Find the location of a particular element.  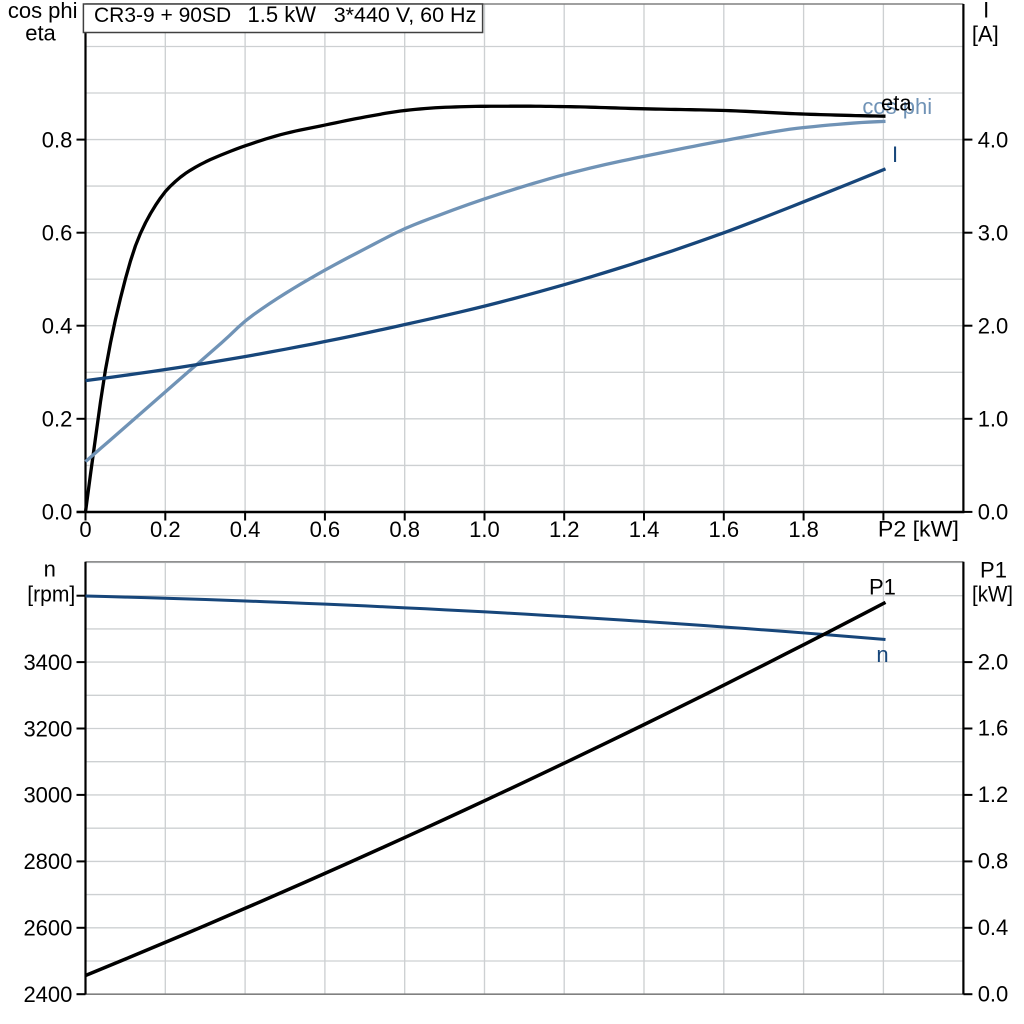

svg-text: [kW] is located at coordinates (992, 594).